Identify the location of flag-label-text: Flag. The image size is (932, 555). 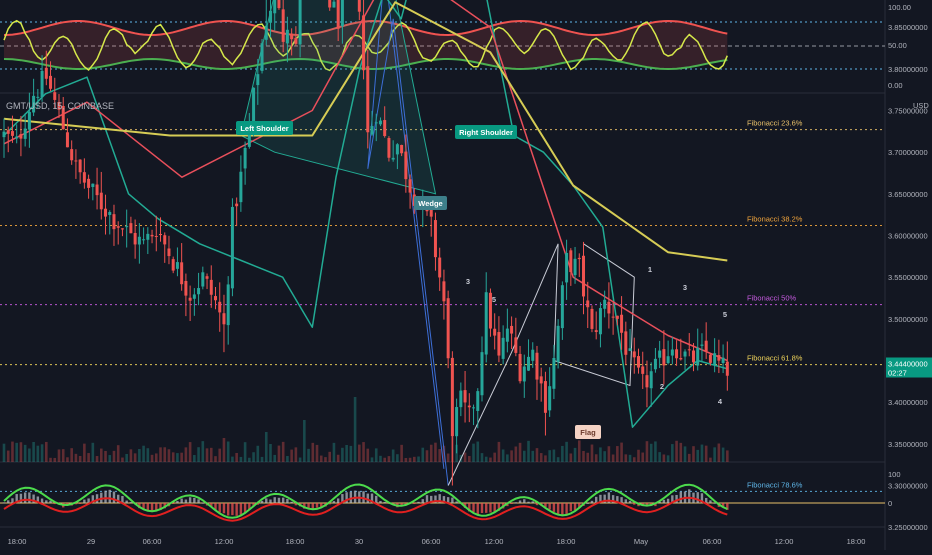
(588, 432).